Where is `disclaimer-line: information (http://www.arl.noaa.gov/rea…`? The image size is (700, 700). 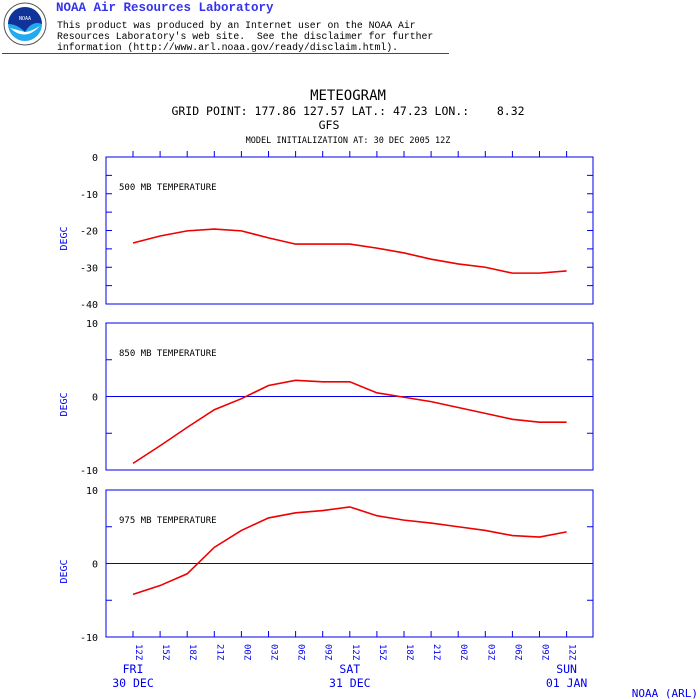 disclaimer-line: information (http://www.arl.noaa.gov/rea… is located at coordinates (227, 47).